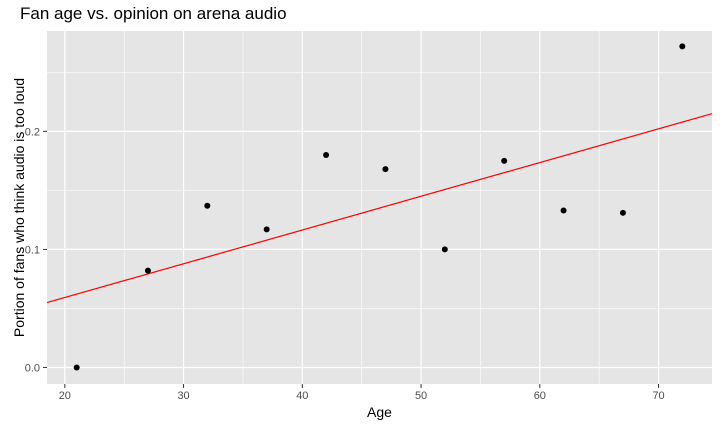  What do you see at coordinates (183, 396) in the screenshot?
I see `x-tick-label: 30` at bounding box center [183, 396].